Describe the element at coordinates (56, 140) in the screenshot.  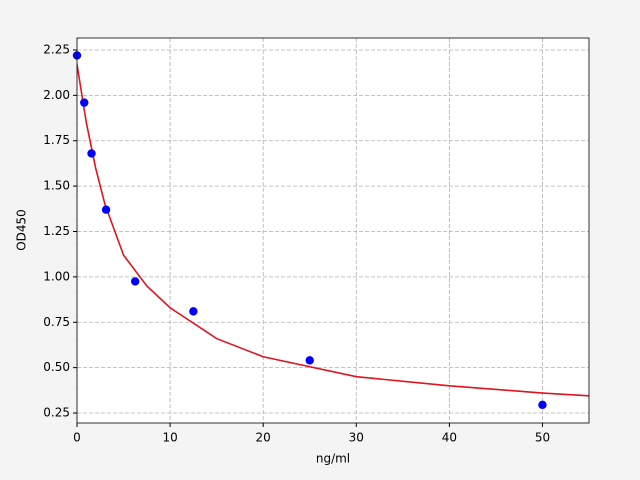
I see `y-tick-label: 1.75` at that location.